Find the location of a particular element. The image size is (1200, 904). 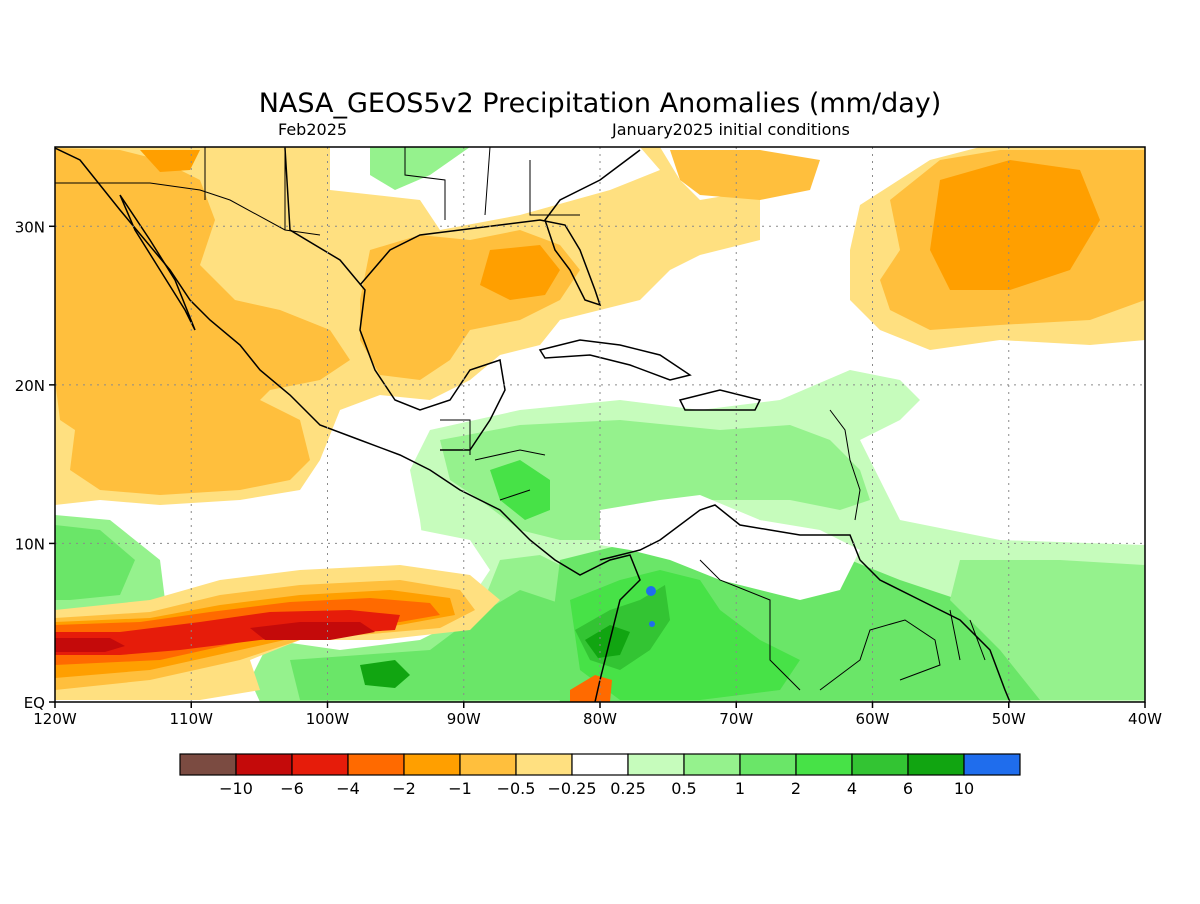

x-tick-label: 70W is located at coordinates (736, 719).